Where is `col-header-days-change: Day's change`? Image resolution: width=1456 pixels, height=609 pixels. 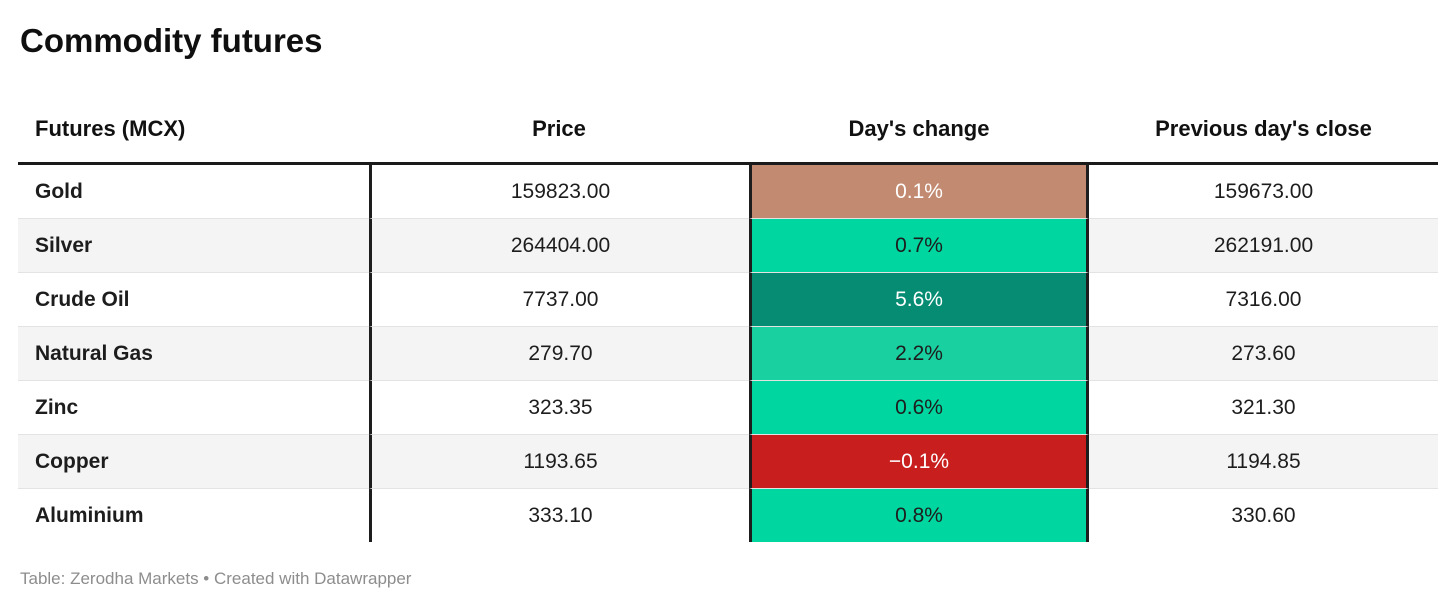 col-header-days-change: Day's change is located at coordinates (919, 135).